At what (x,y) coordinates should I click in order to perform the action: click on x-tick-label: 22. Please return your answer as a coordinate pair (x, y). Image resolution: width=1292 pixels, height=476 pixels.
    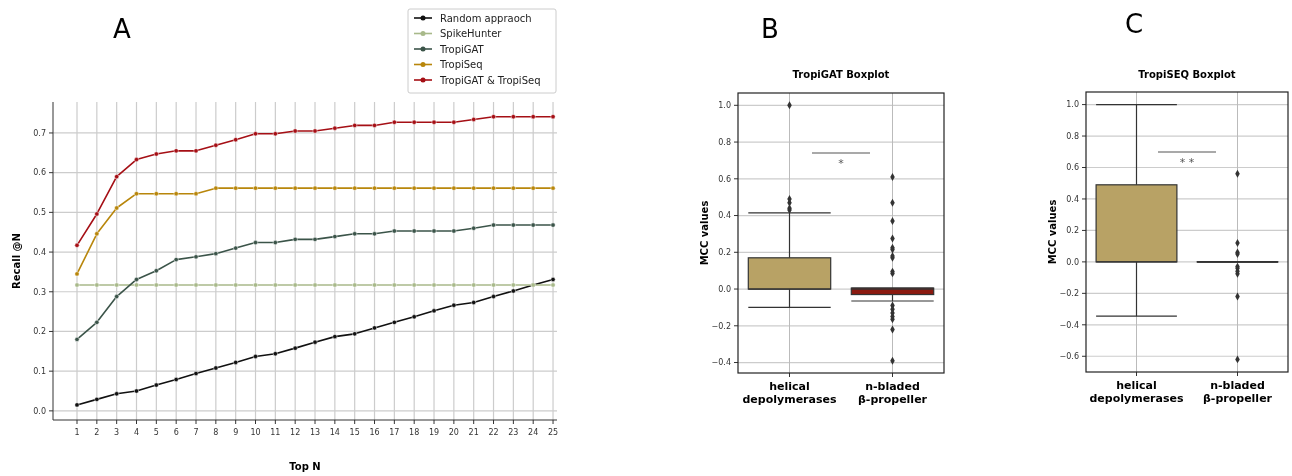
    Looking at the image, I should click on (493, 432).